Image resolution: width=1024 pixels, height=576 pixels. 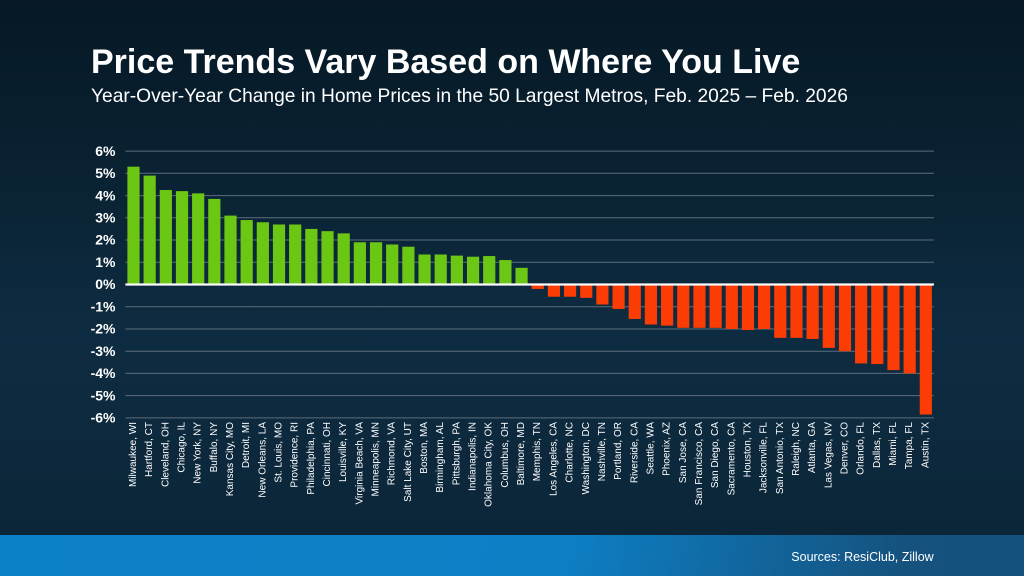 I want to click on svg-text: Houston, TX, so click(x=747, y=450).